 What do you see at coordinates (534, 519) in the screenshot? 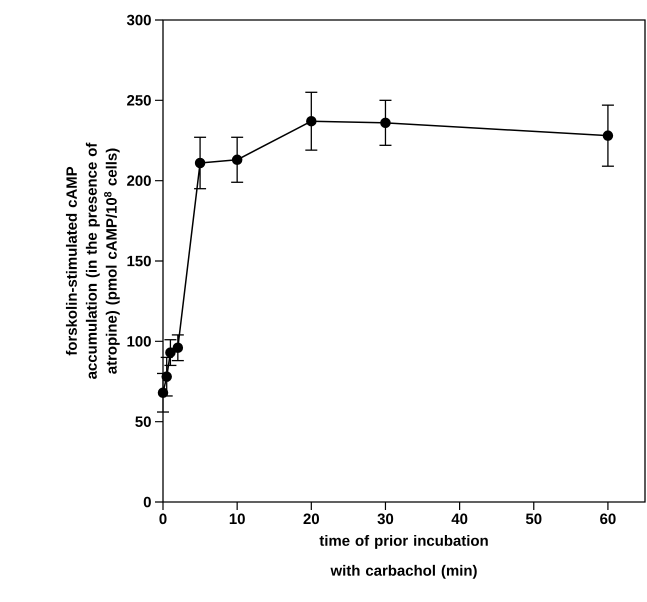
I see `x-tick-label: 50` at bounding box center [534, 519].